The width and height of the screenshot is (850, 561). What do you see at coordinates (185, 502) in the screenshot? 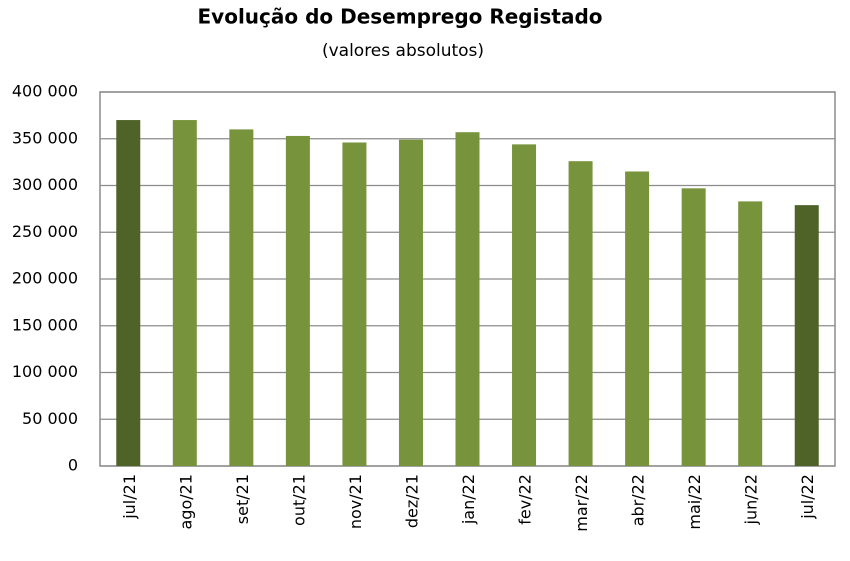
I see `x-tick-label: ago/21` at bounding box center [185, 502].